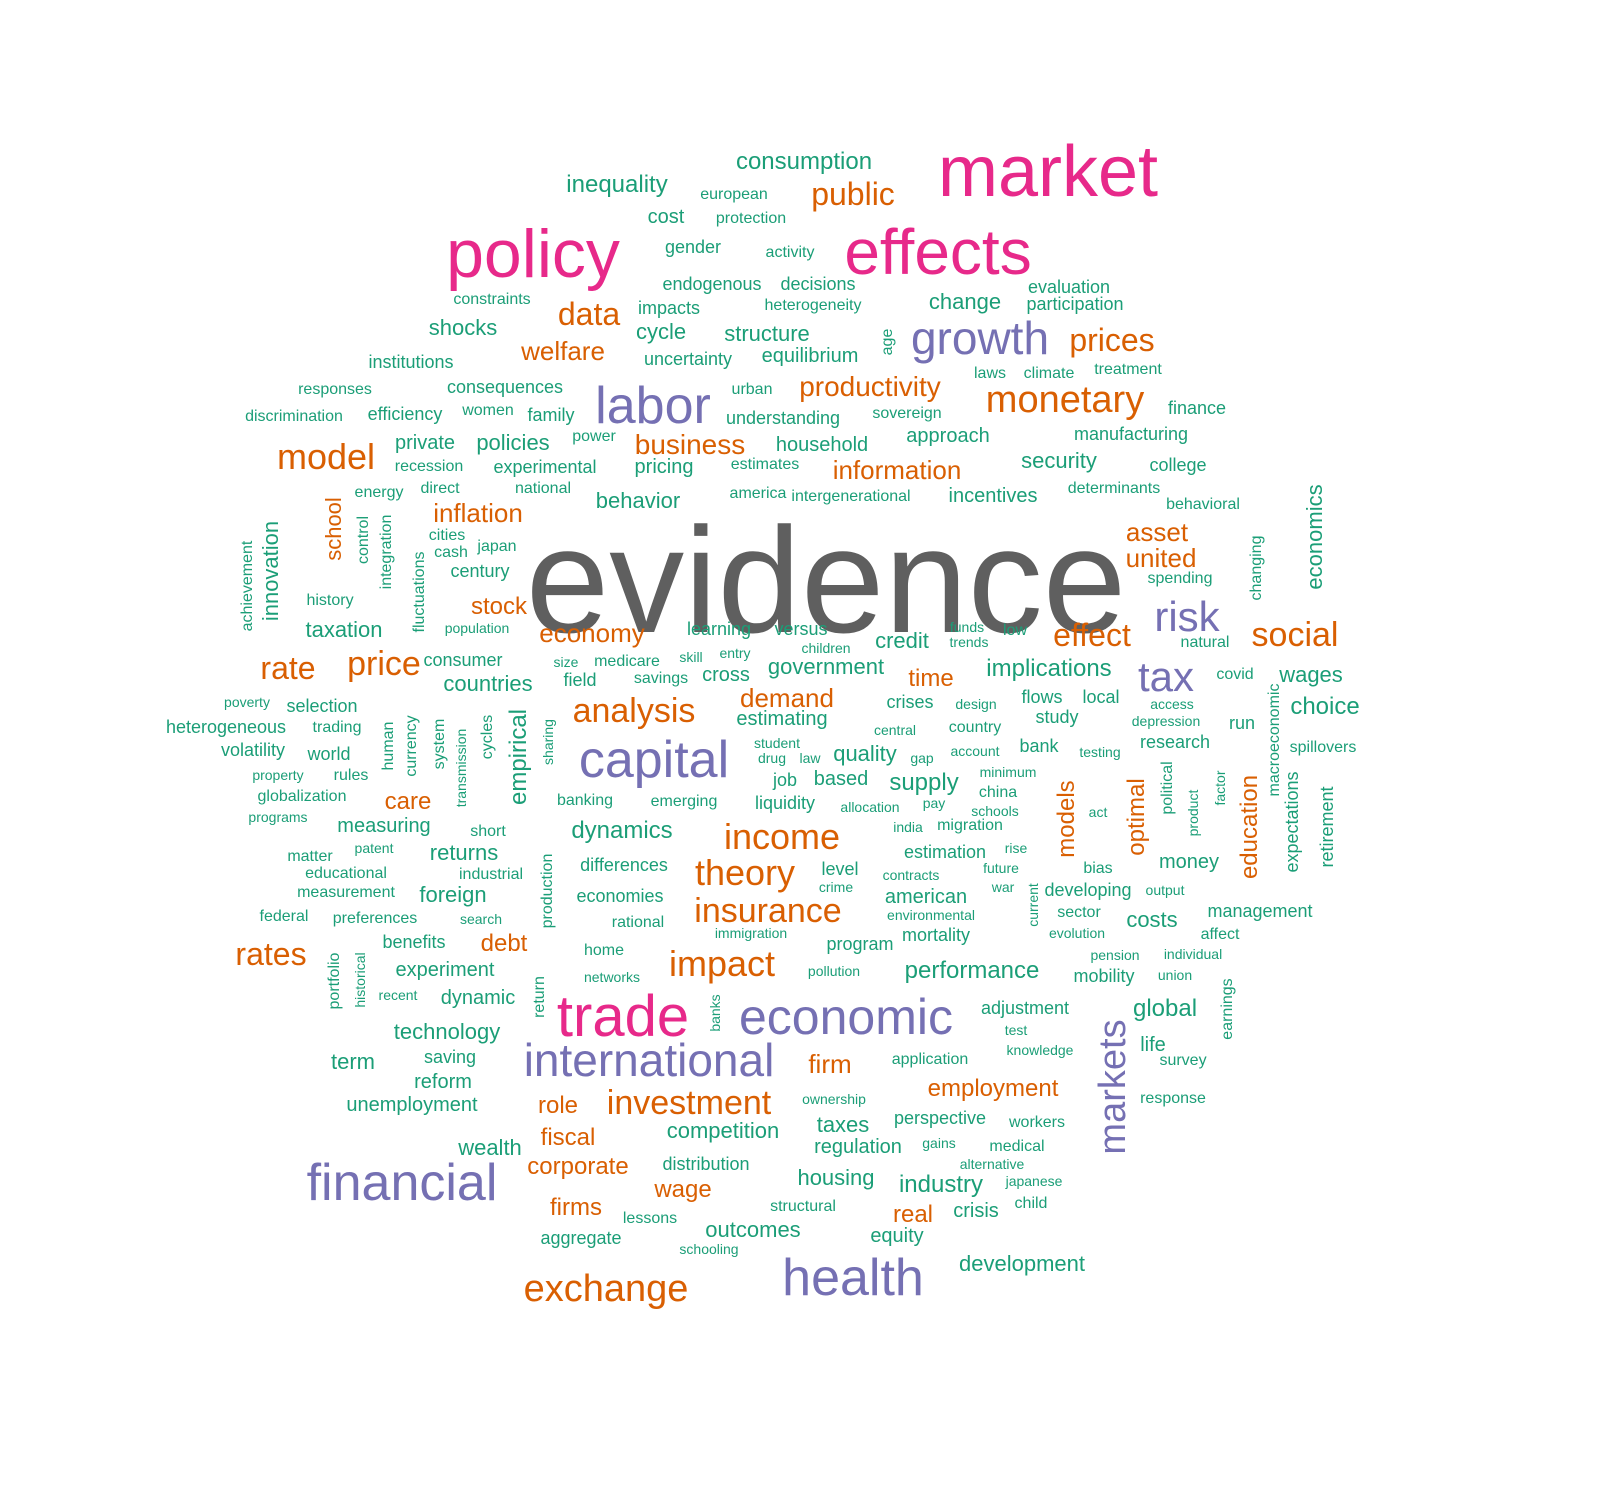 This screenshot has width=1620, height=1487. Describe the element at coordinates (911, 875) in the screenshot. I see `word-contracts: contracts` at that location.